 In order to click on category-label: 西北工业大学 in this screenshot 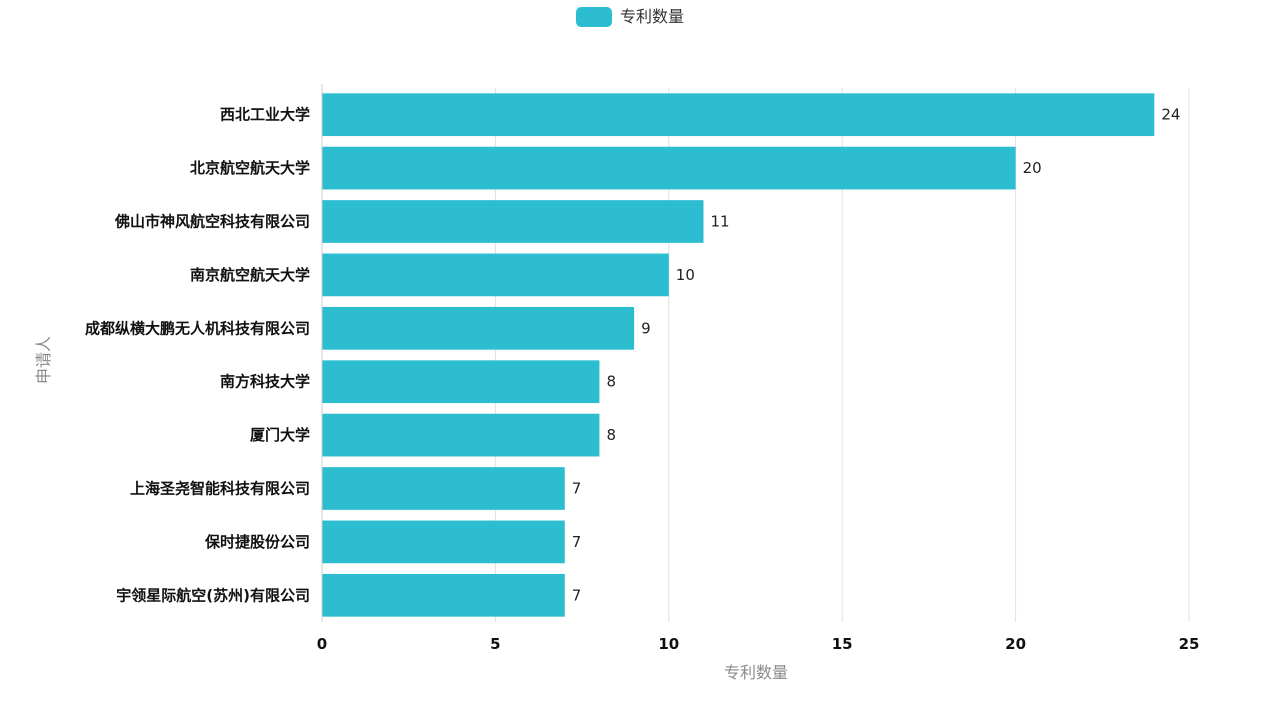, I will do `click(265, 115)`.